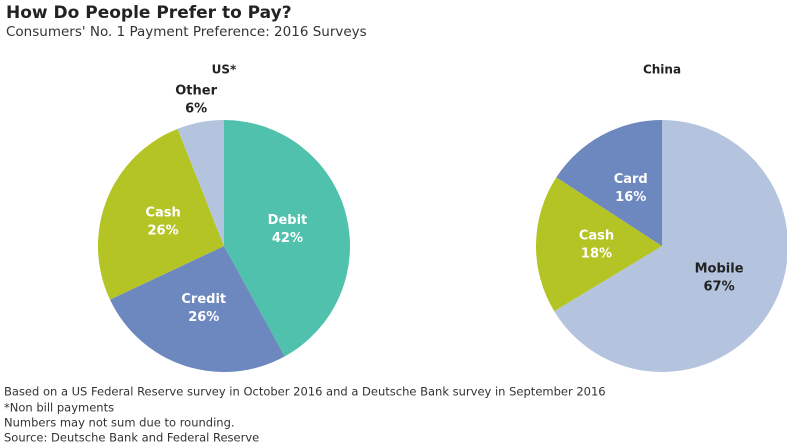  What do you see at coordinates (203, 299) in the screenshot?
I see `slice-label: Credit` at bounding box center [203, 299].